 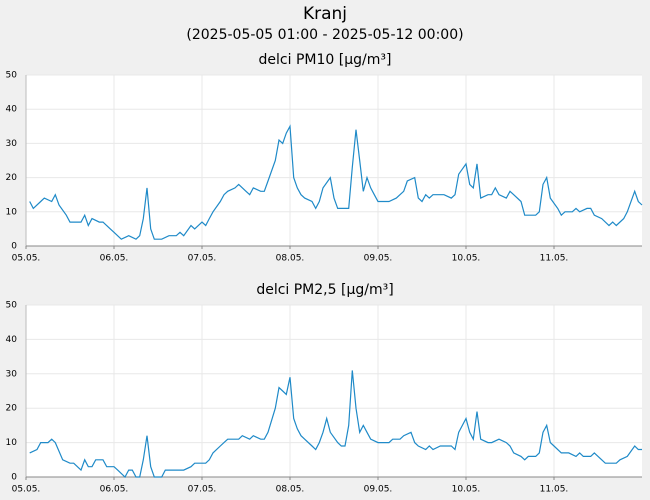 I want to click on chart-title: delci PM2,5 [µg/m³], so click(x=324, y=290).